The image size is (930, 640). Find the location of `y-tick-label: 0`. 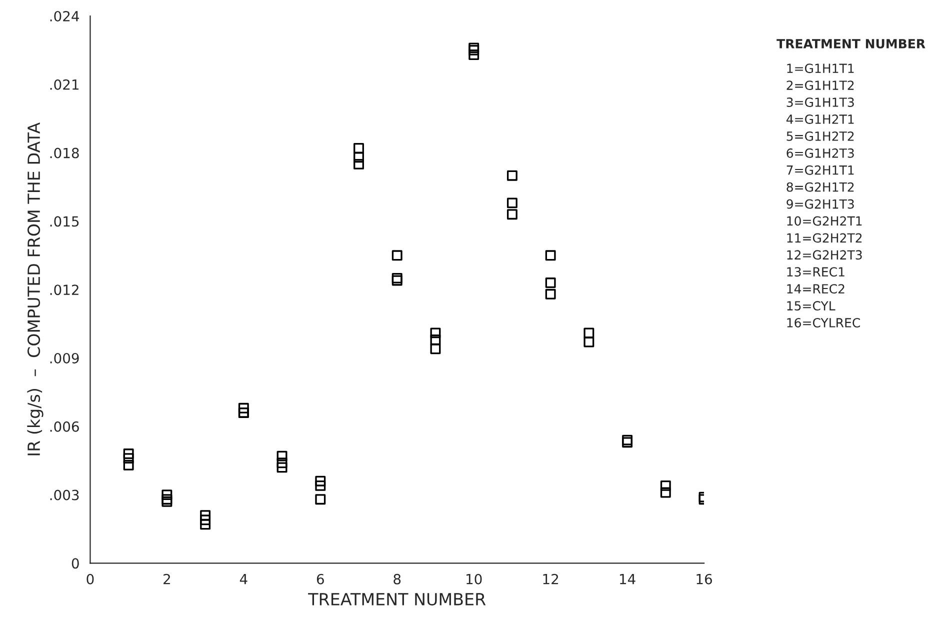

y-tick-label: 0 is located at coordinates (75, 563).